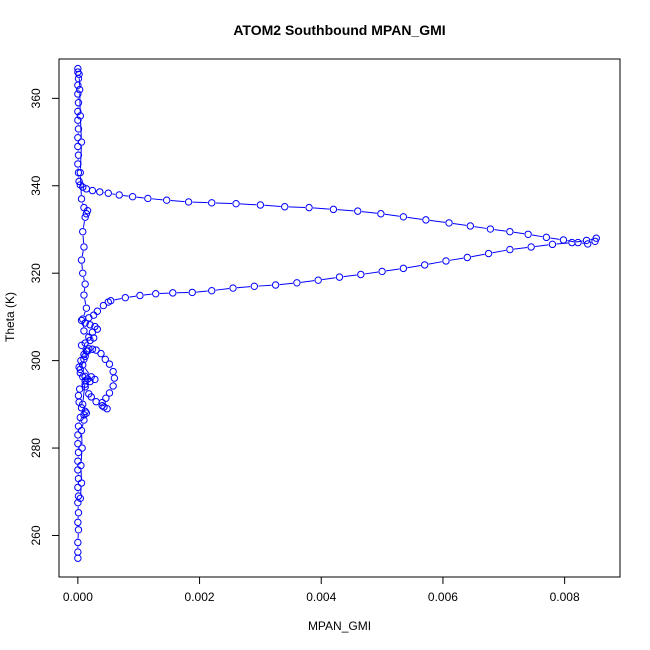 Image resolution: width=650 pixels, height=650 pixels. I want to click on y-tick-label: 340, so click(36, 185).